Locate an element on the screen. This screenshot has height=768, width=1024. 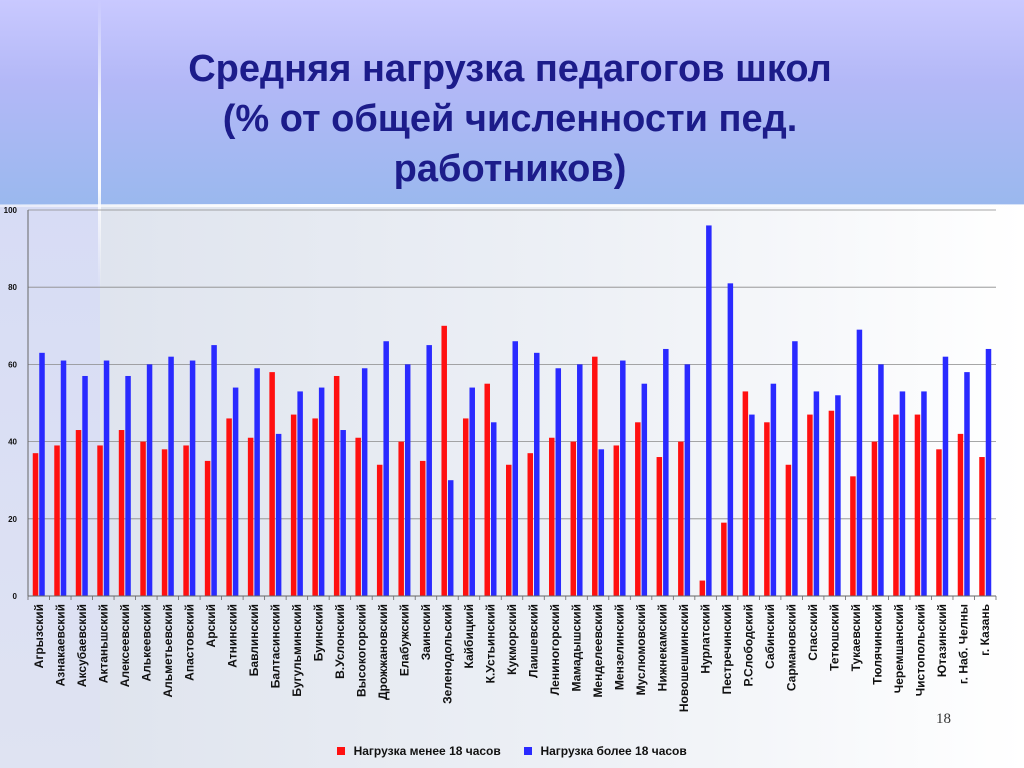
x-category-label: Алькеевский is located at coordinates (146, 643).